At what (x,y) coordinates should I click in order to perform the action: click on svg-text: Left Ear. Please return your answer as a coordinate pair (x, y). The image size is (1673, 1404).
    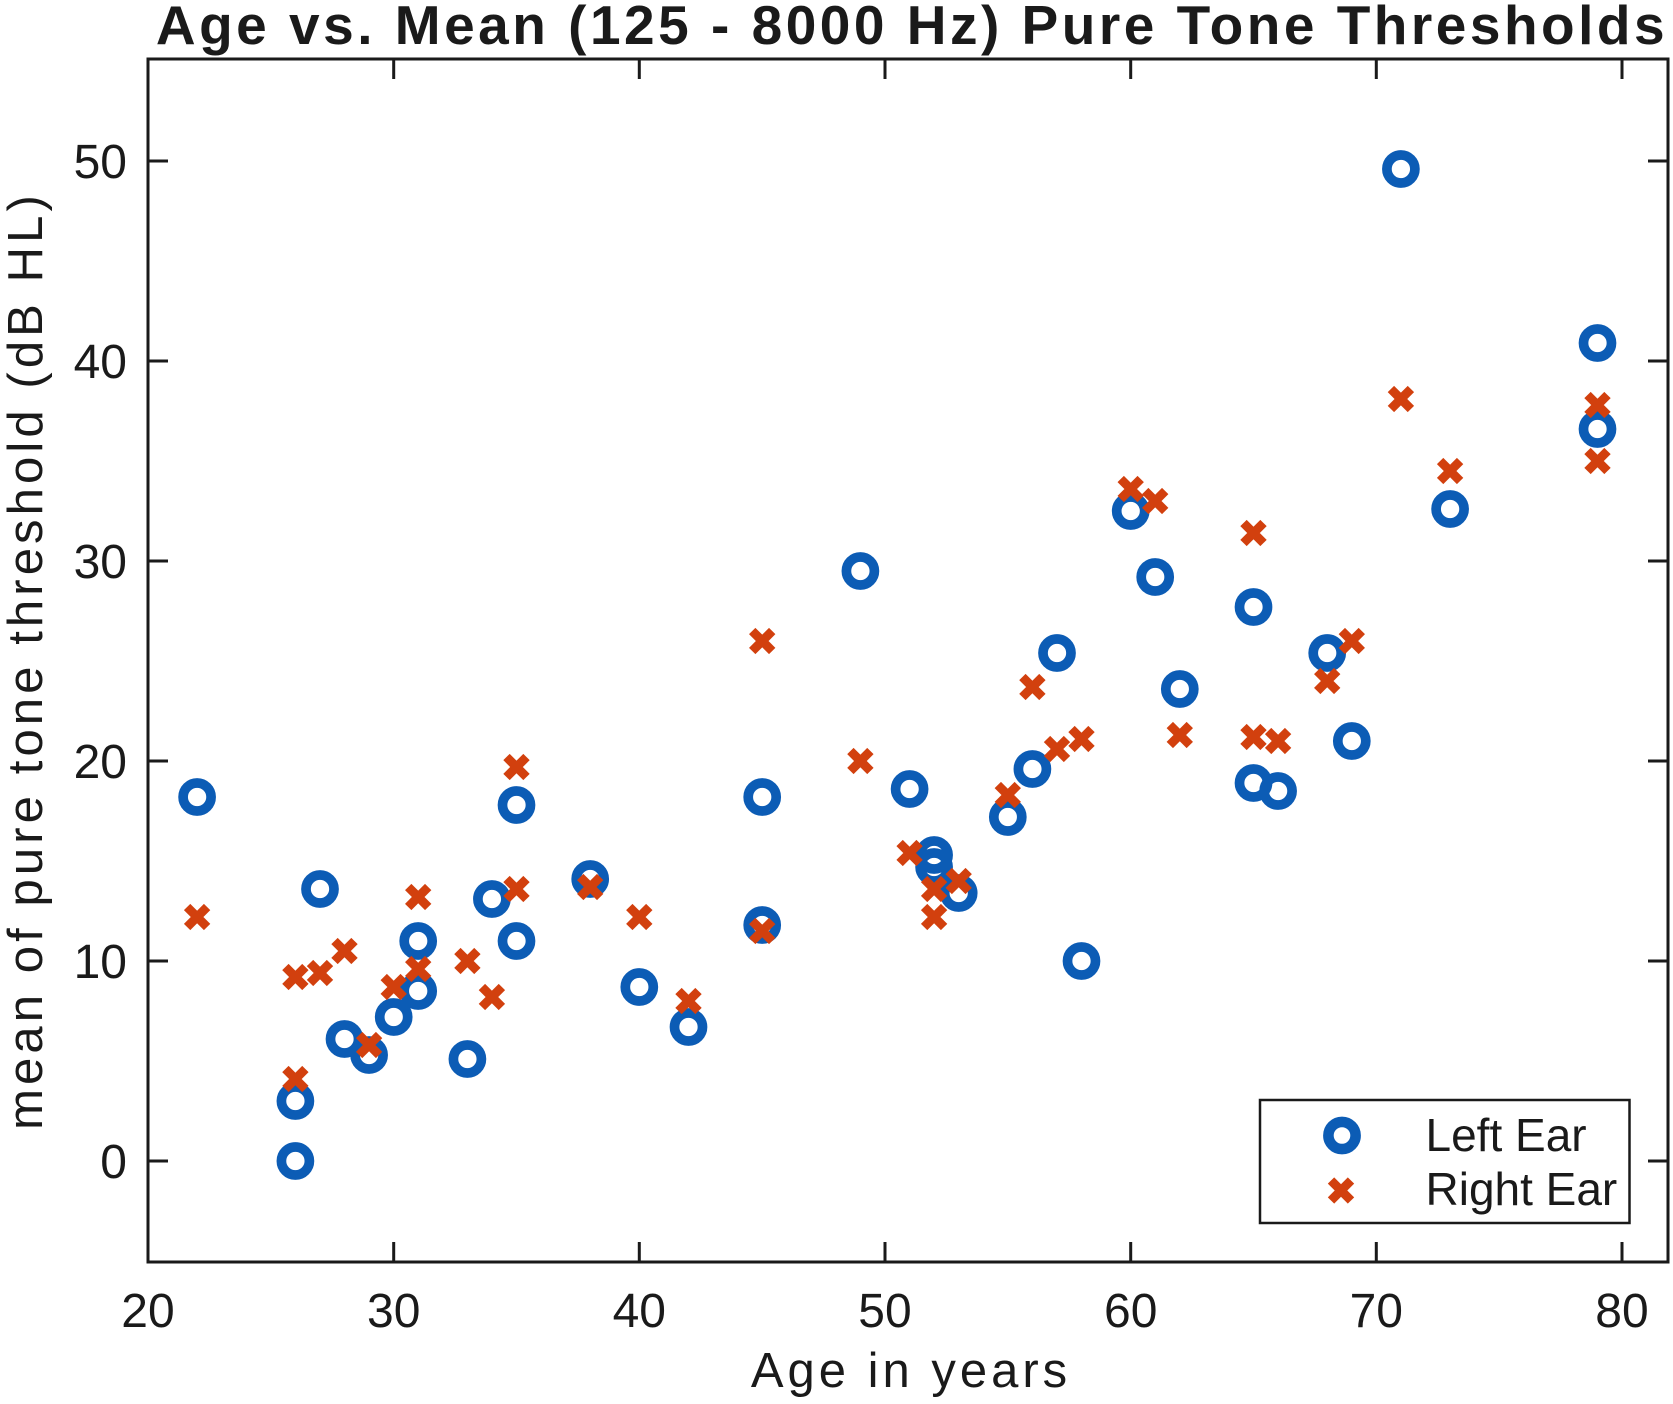
    Looking at the image, I should click on (1506, 1135).